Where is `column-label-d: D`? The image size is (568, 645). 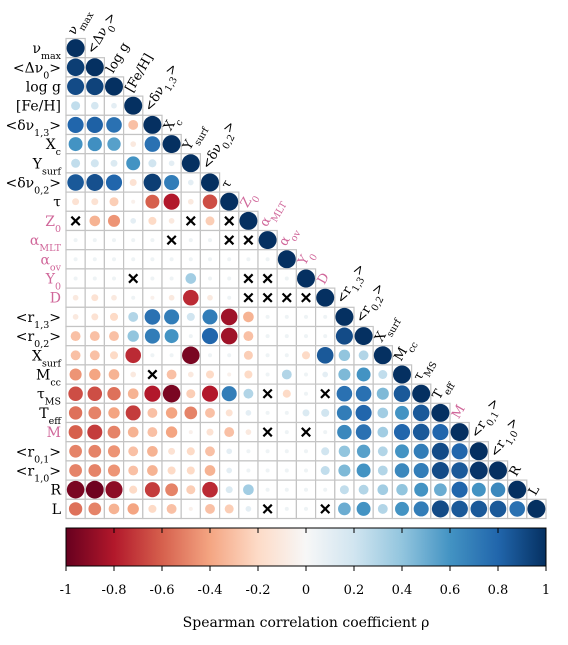 column-label-d: D is located at coordinates (324, 279).